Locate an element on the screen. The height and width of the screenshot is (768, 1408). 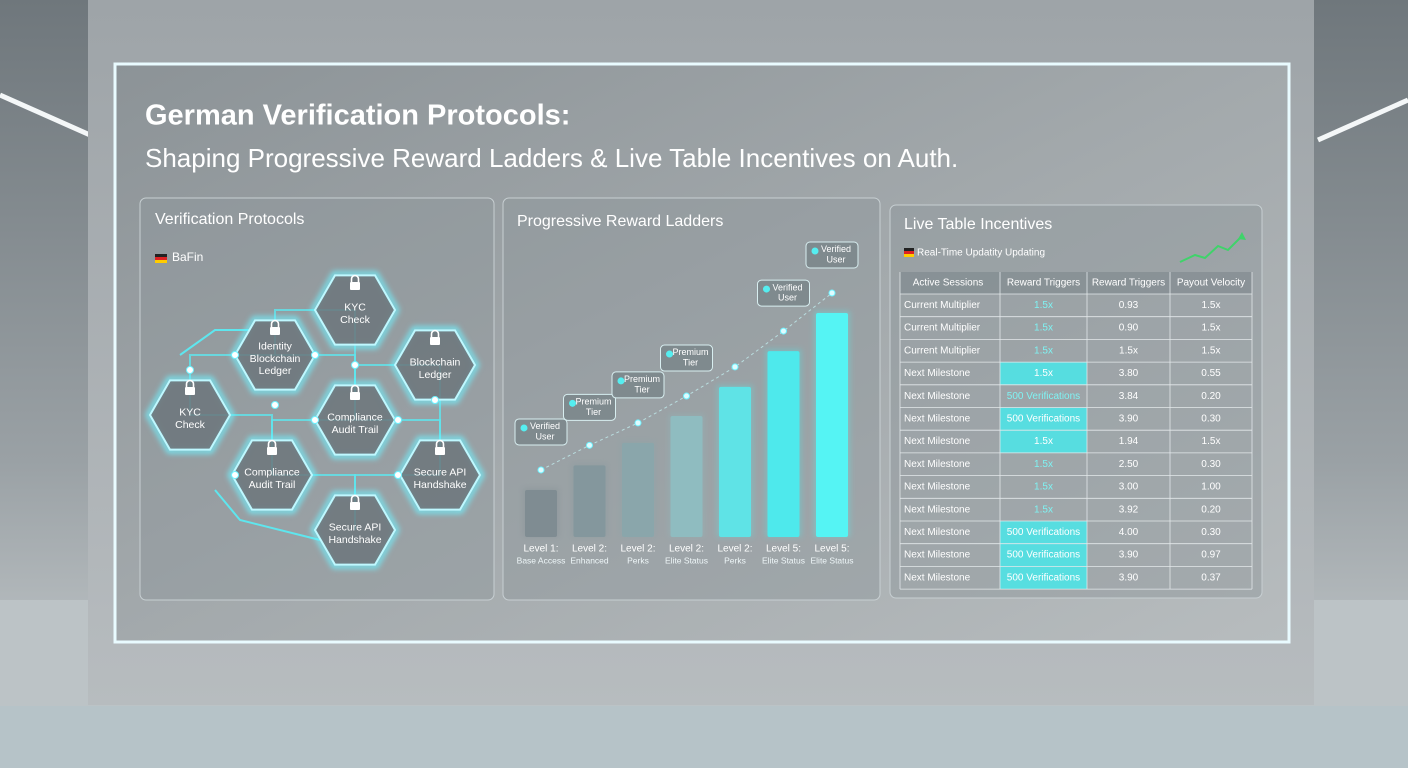
panel-title: Verification Protocols is located at coordinates (229, 219).